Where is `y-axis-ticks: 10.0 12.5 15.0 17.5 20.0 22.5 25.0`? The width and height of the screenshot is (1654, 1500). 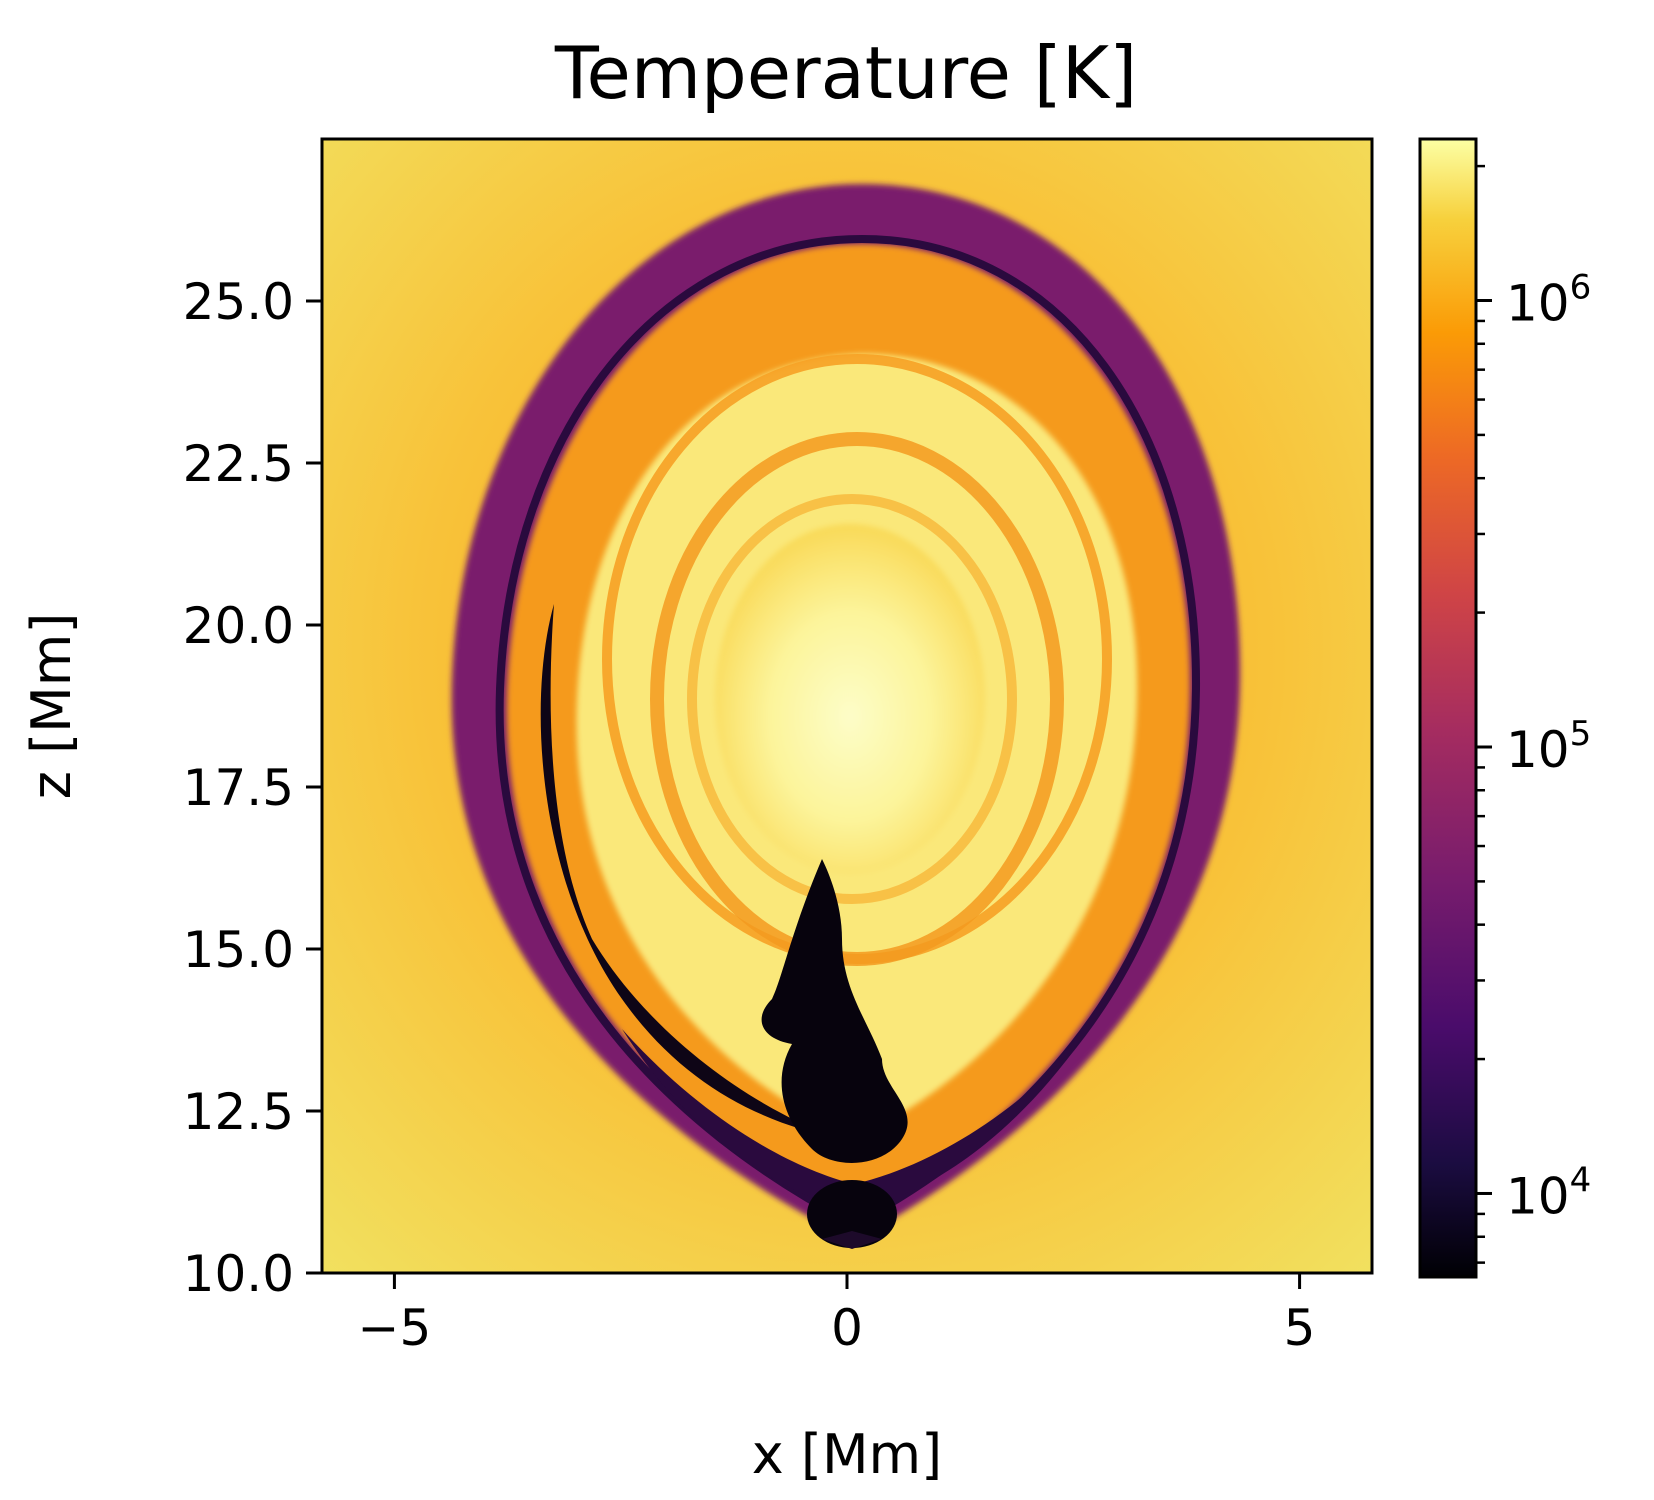 y-axis-ticks: 10.0 12.5 15.0 17.5 20.0 22.5 25.0 is located at coordinates (252, 788).